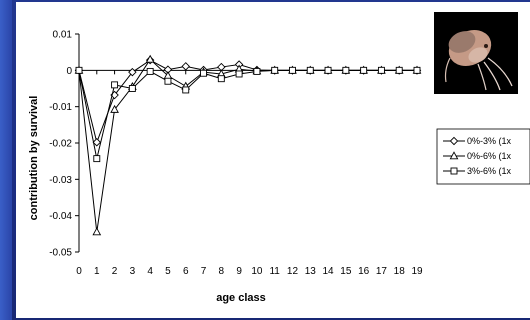 The image size is (530, 320). Describe the element at coordinates (150, 271) in the screenshot. I see `x-tick-label: 4` at that location.